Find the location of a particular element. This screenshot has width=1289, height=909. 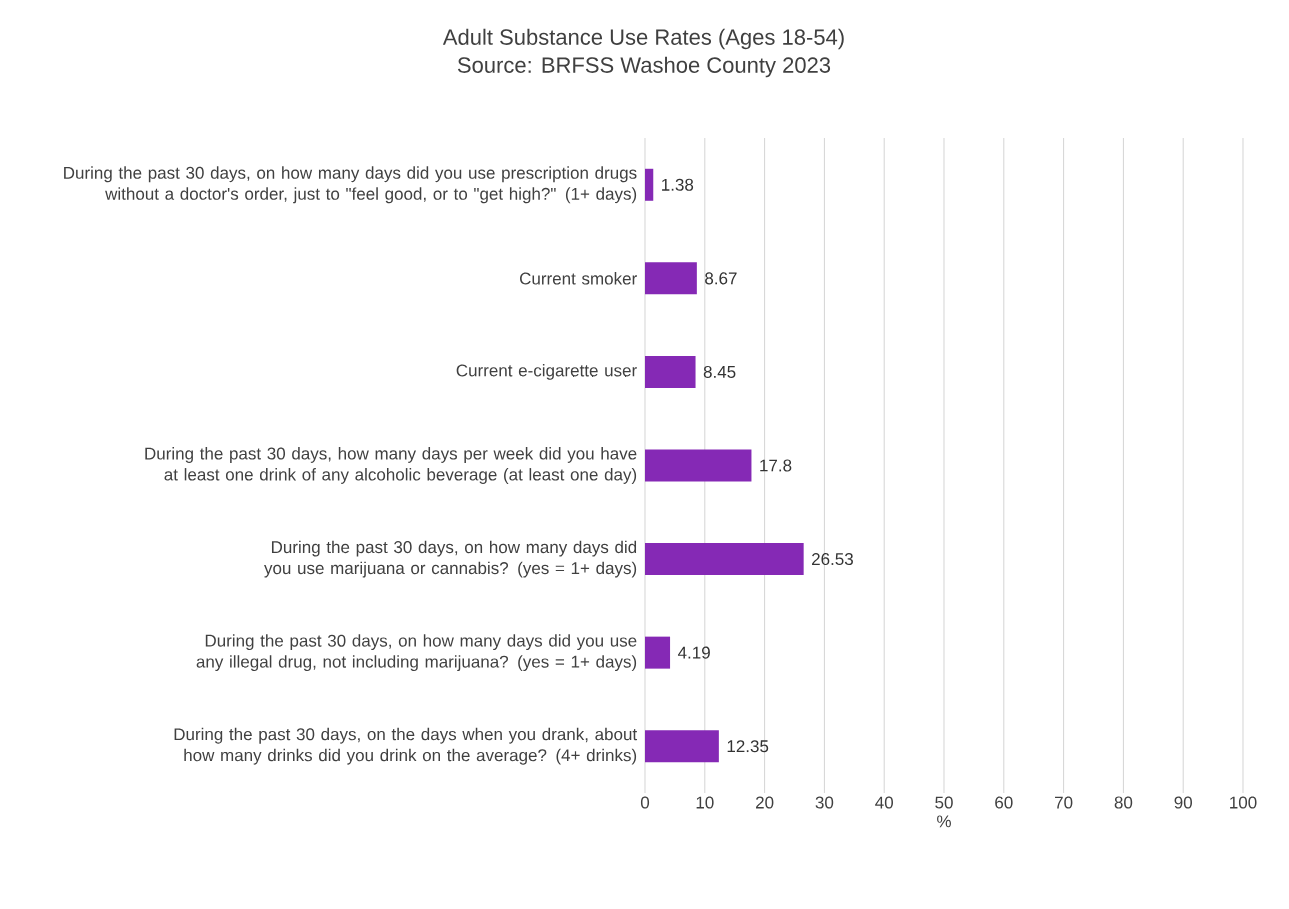

y-tick-label: During the past 30 days, on how many days did you use marijuana or cannabis? (yes = 1+ days) is located at coordinates (450, 559).